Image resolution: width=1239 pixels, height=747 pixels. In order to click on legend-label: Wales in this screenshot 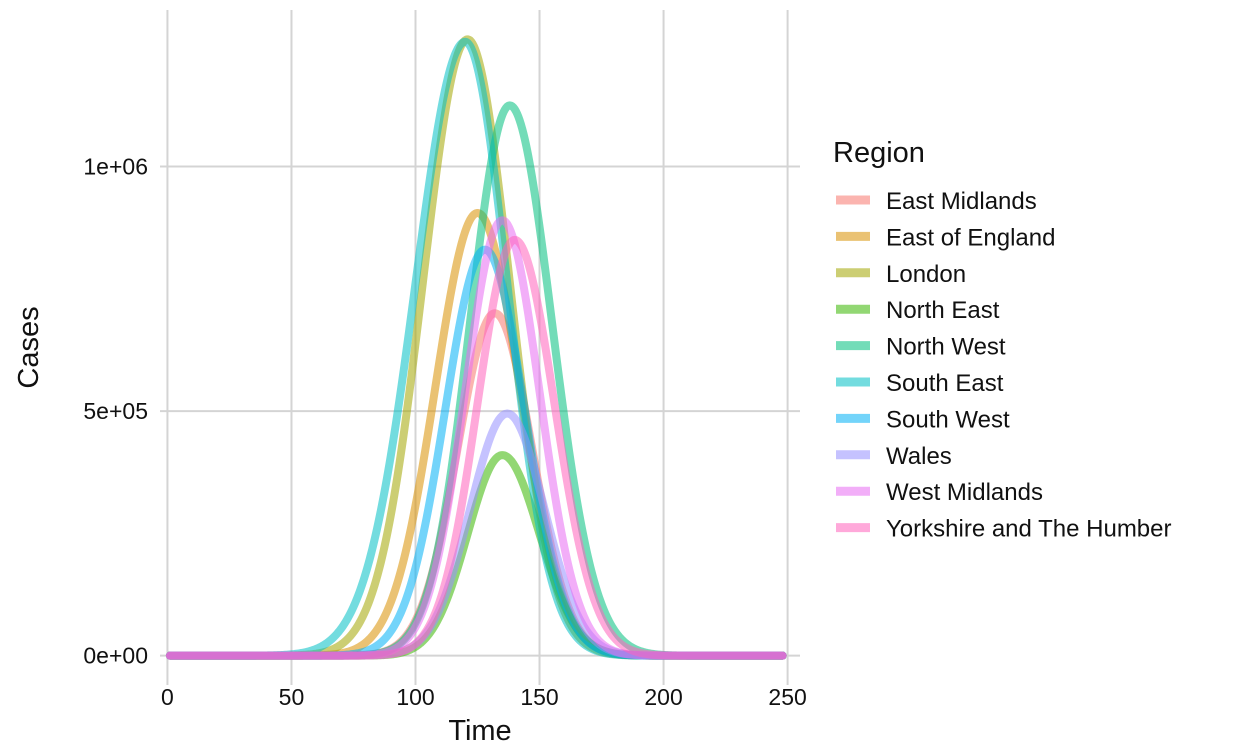, I will do `click(919, 456)`.